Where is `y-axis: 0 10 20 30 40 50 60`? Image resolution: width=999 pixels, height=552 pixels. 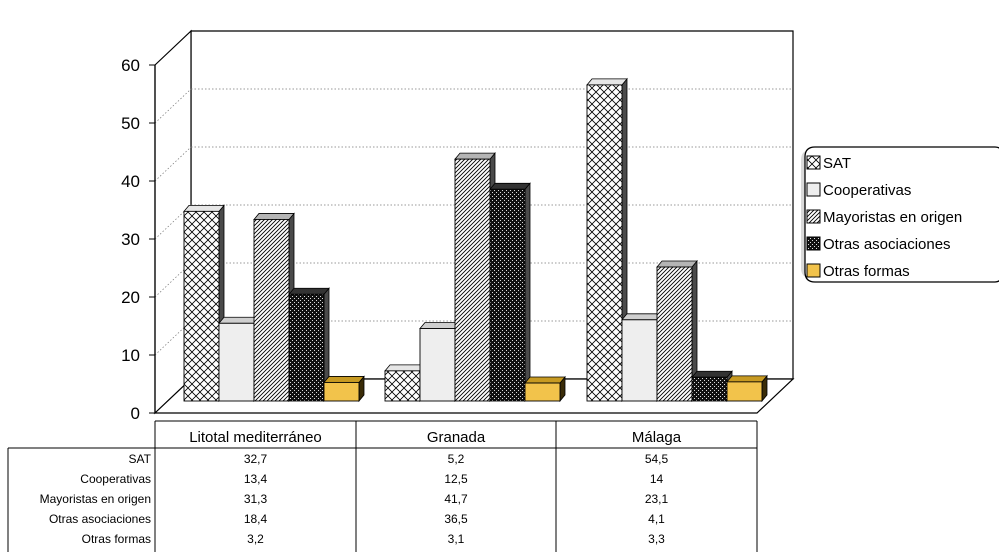
y-axis: 0 10 20 30 40 50 60 is located at coordinates (138, 239).